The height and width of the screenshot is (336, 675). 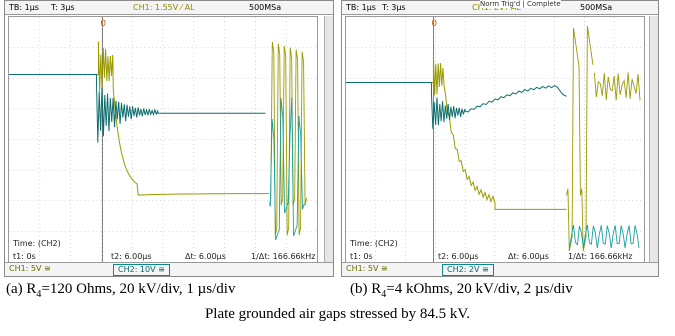 I want to click on caption-a: (a) R4=120 Ohms, 20 kV/div, 1 µs/div, so click(x=120, y=290).